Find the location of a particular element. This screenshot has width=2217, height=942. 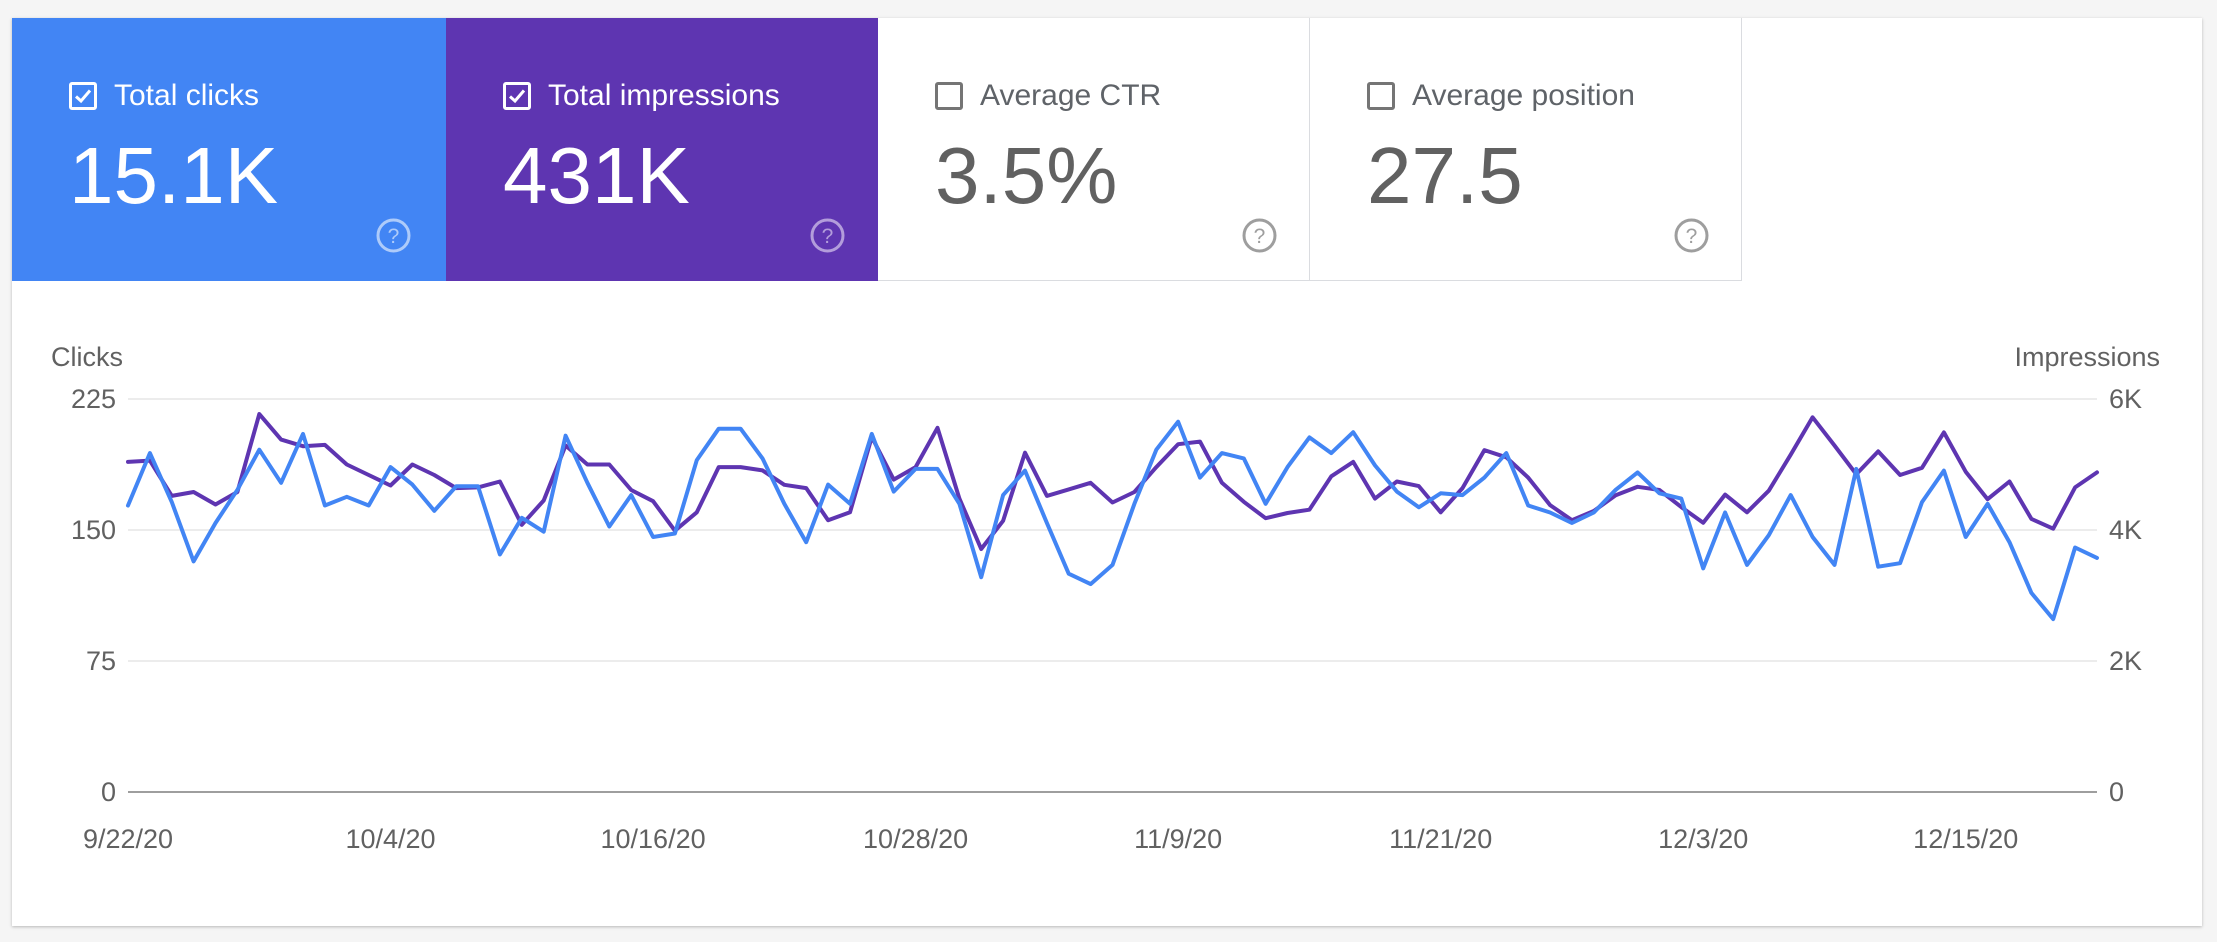

metric-header: Average CTR is located at coordinates (1048, 96).